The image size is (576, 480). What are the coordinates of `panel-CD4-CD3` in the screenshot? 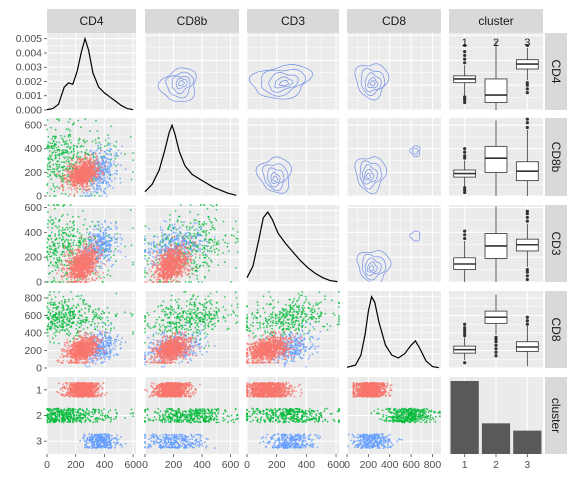 It's located at (292, 72).